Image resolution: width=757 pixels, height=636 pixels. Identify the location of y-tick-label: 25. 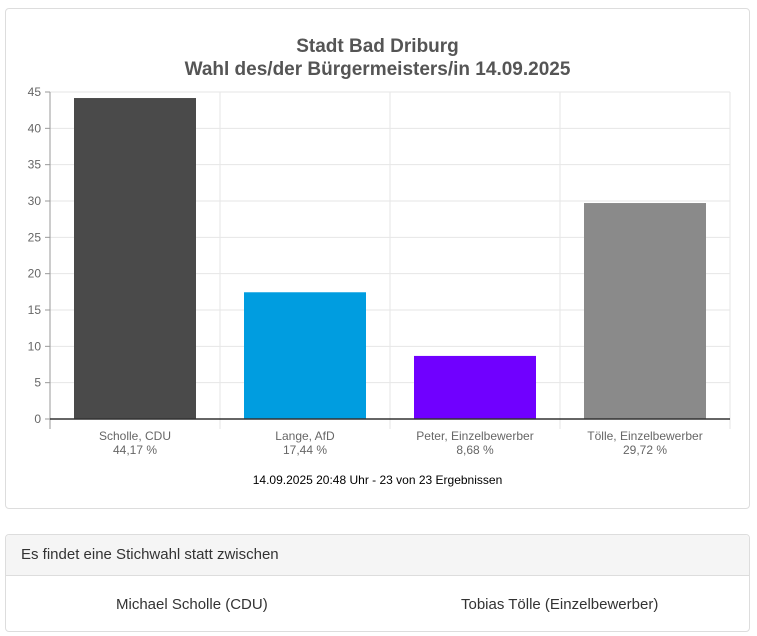
(35, 237).